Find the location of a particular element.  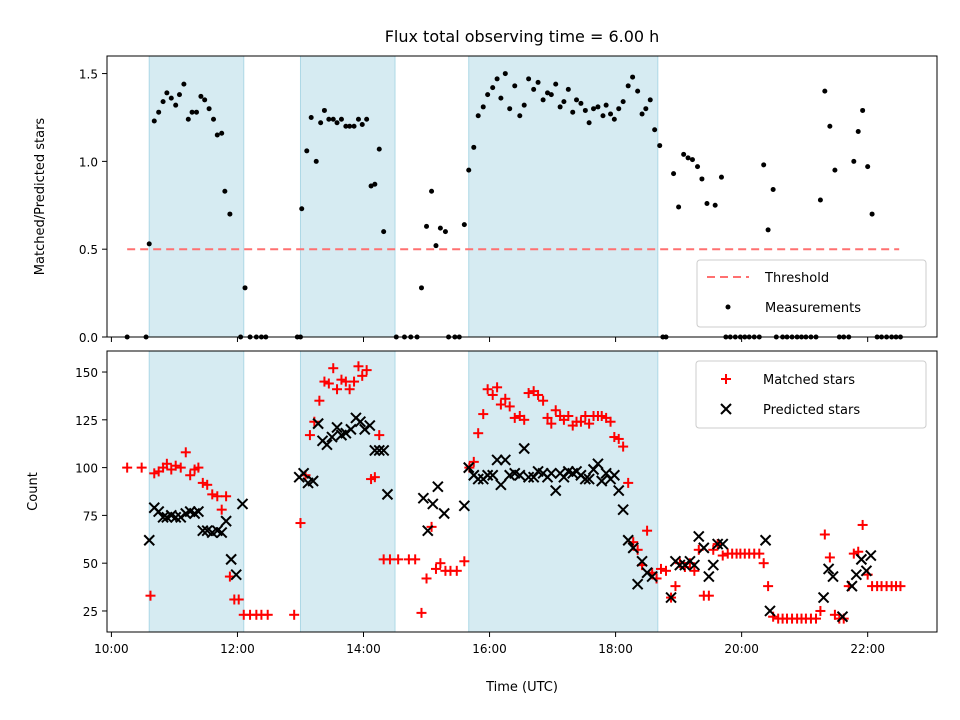

top-y-axis-label: Matched/Predicted stars is located at coordinates (40, 197).